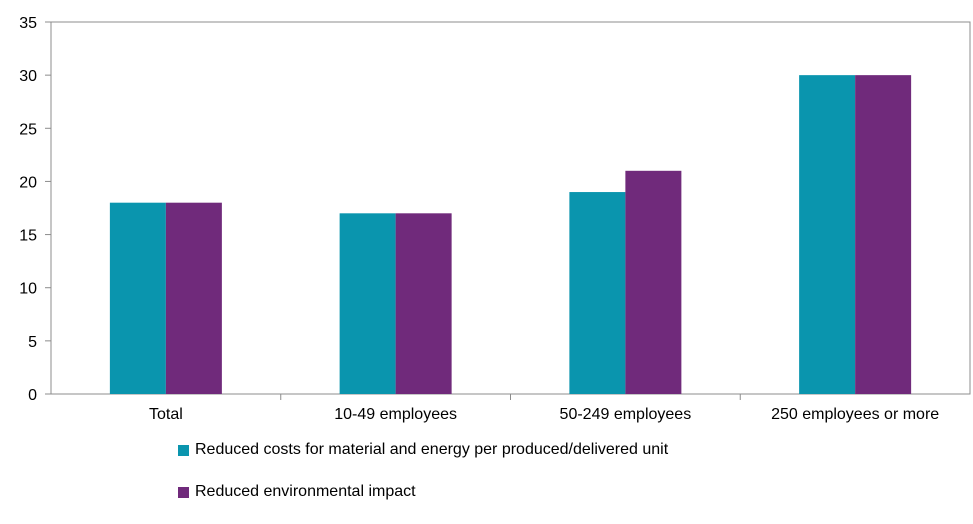 This screenshot has width=973, height=524. I want to click on y-tick-label: 30, so click(28, 76).